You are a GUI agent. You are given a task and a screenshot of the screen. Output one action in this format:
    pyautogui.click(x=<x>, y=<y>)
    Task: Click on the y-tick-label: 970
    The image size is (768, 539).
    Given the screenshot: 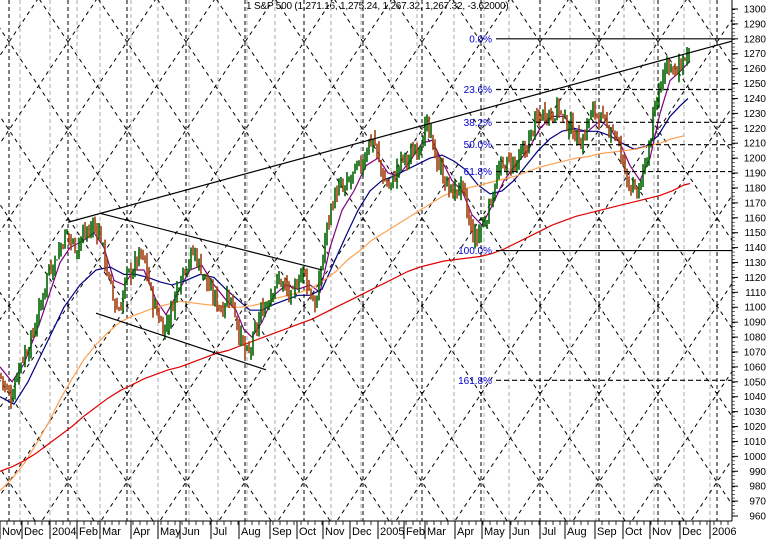 What is the action you would take?
    pyautogui.click(x=757, y=502)
    